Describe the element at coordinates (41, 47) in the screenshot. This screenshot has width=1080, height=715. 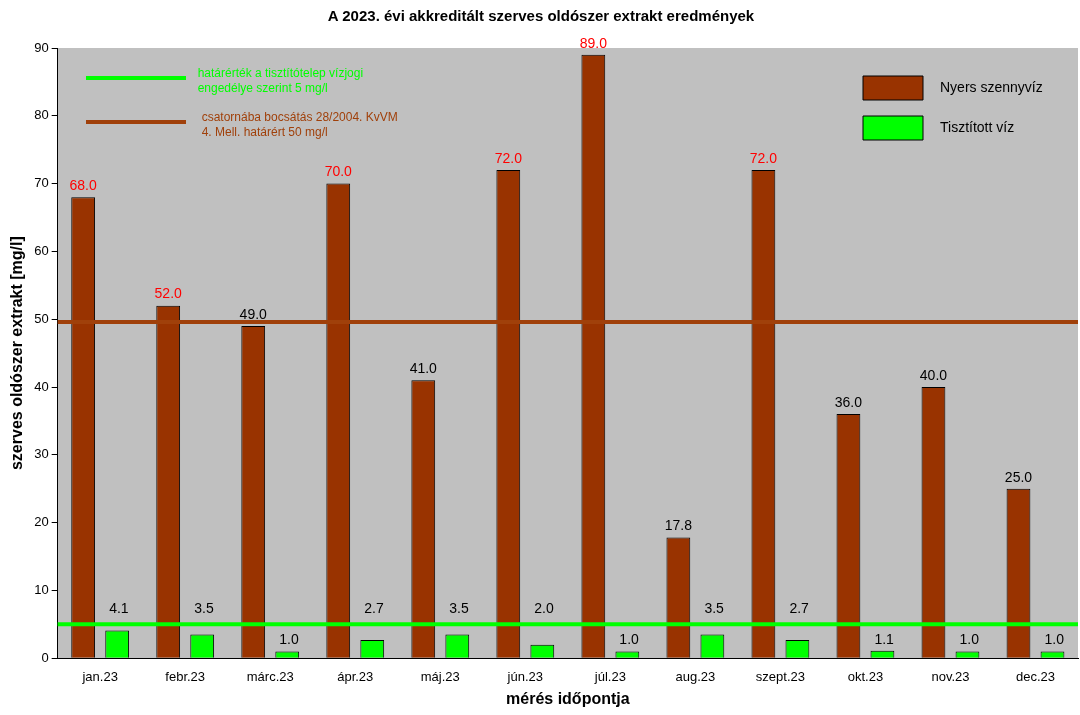
I see `y-tick-label: 90` at that location.